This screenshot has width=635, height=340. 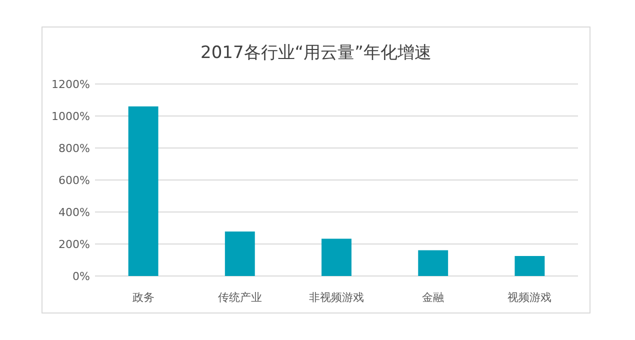 What do you see at coordinates (71, 116) in the screenshot?
I see `y-tick-label: 1000%` at bounding box center [71, 116].